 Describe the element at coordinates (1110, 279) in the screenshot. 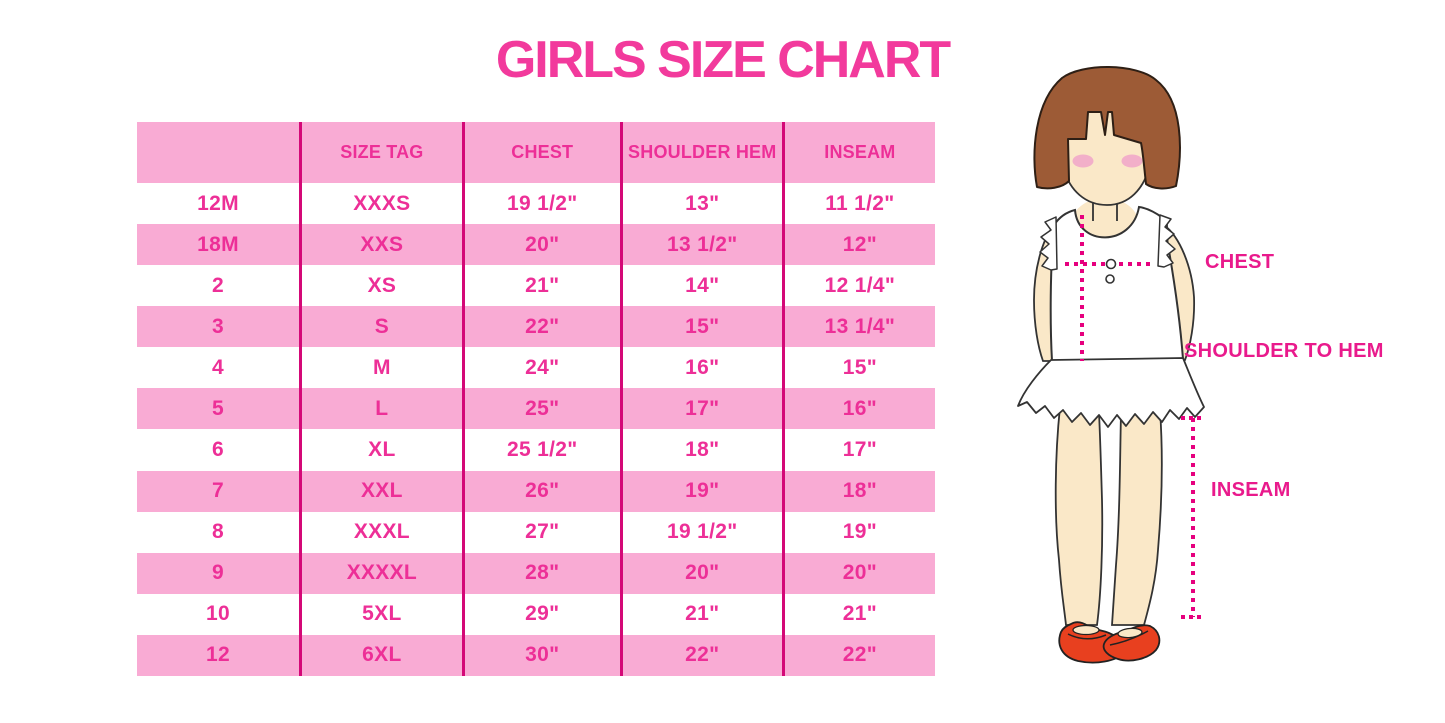

I see `dress-button-bottom` at that location.